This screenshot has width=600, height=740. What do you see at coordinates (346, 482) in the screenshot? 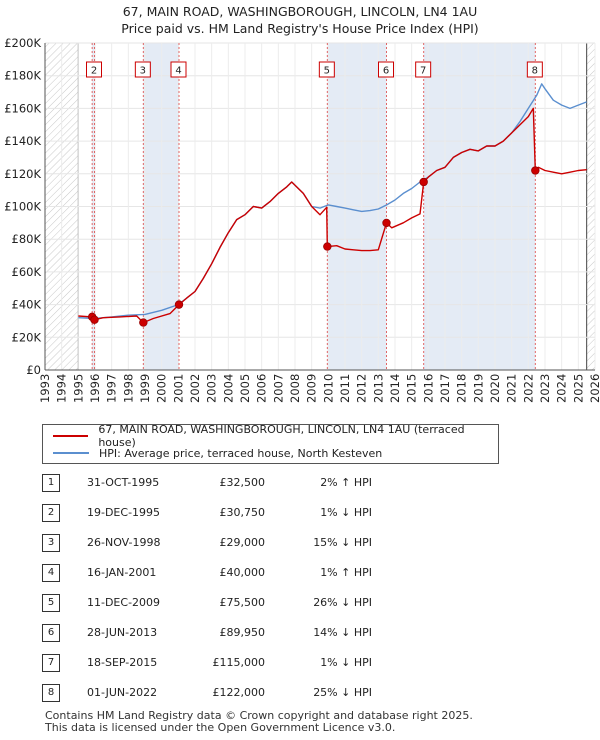
I see `row-hpi: 2% ↑ HPI` at bounding box center [346, 482].